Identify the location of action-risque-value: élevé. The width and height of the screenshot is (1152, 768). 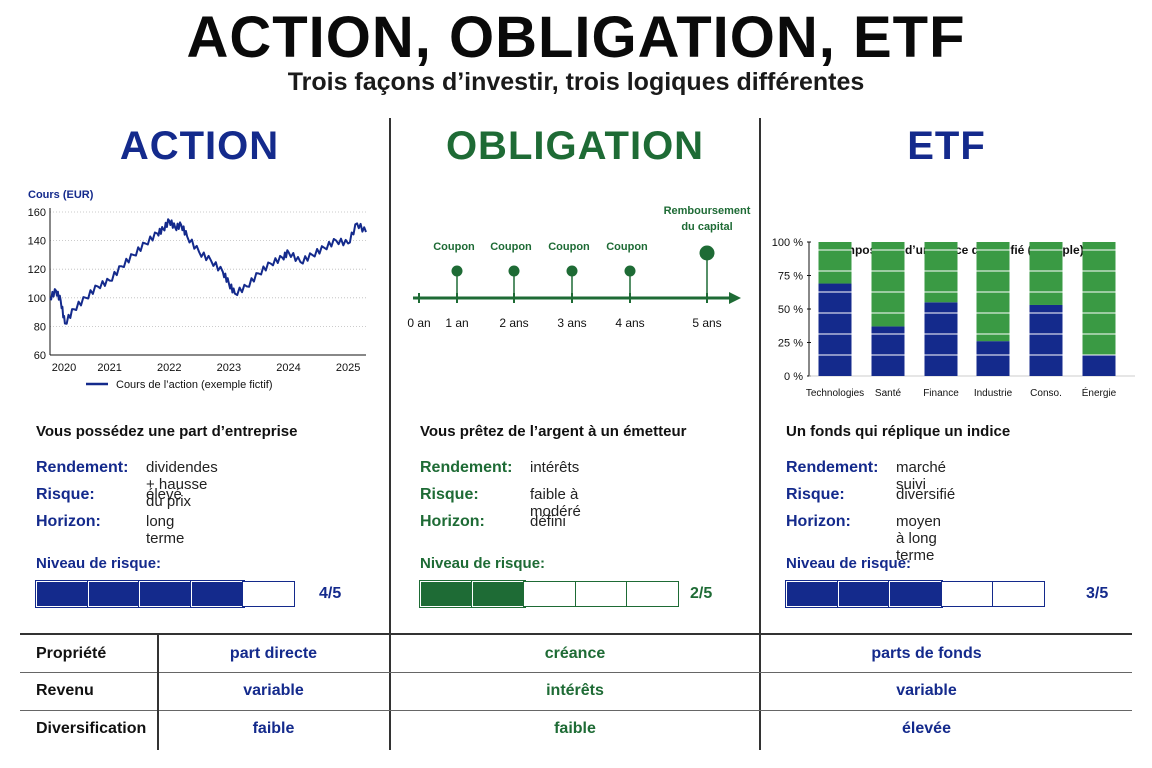
(164, 494).